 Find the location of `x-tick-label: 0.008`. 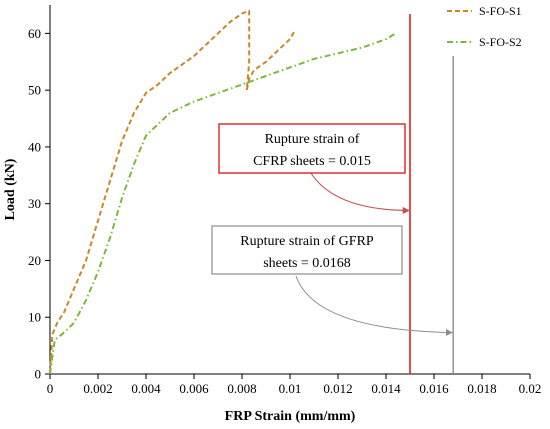

x-tick-label: 0.008 is located at coordinates (241, 388).